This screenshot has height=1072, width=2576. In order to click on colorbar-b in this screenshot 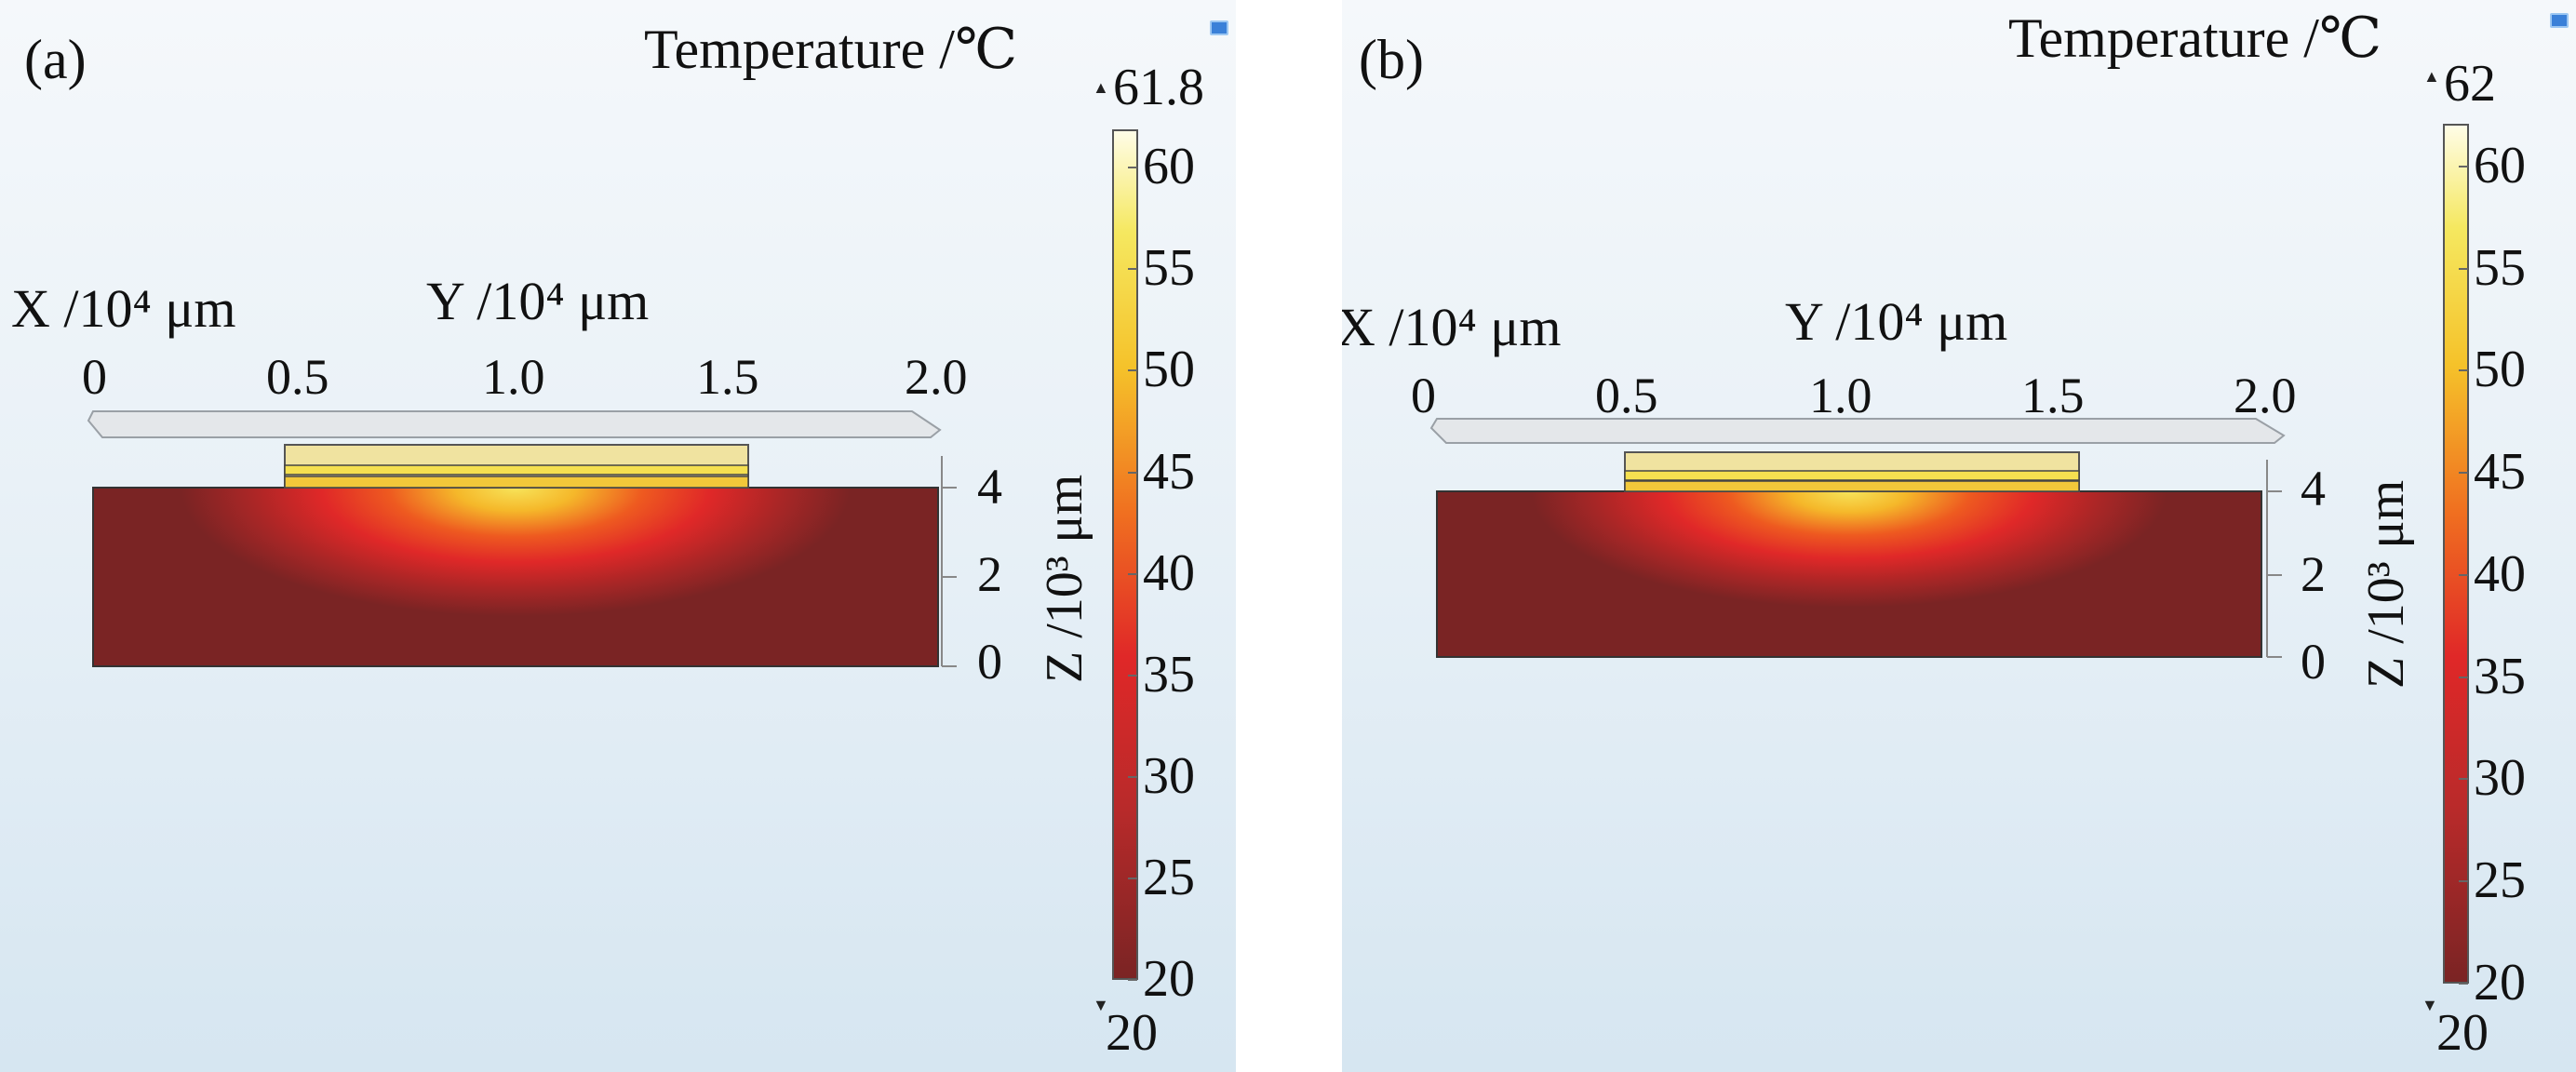, I will do `click(2456, 554)`.